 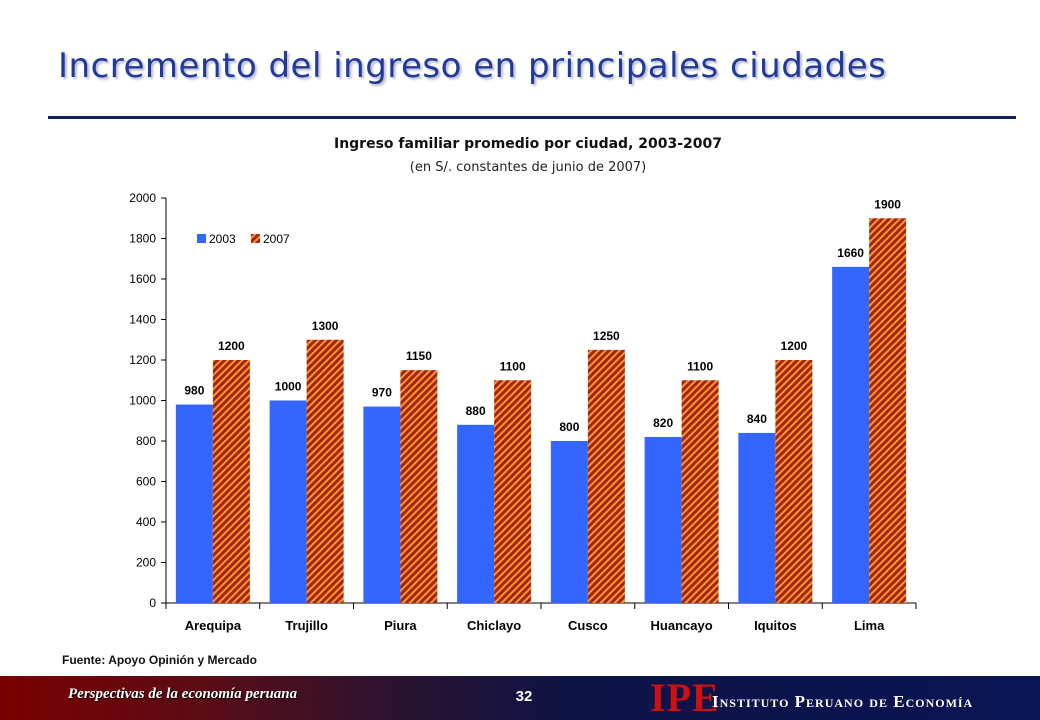 What do you see at coordinates (146, 482) in the screenshot?
I see `y-tick-label: 600` at bounding box center [146, 482].